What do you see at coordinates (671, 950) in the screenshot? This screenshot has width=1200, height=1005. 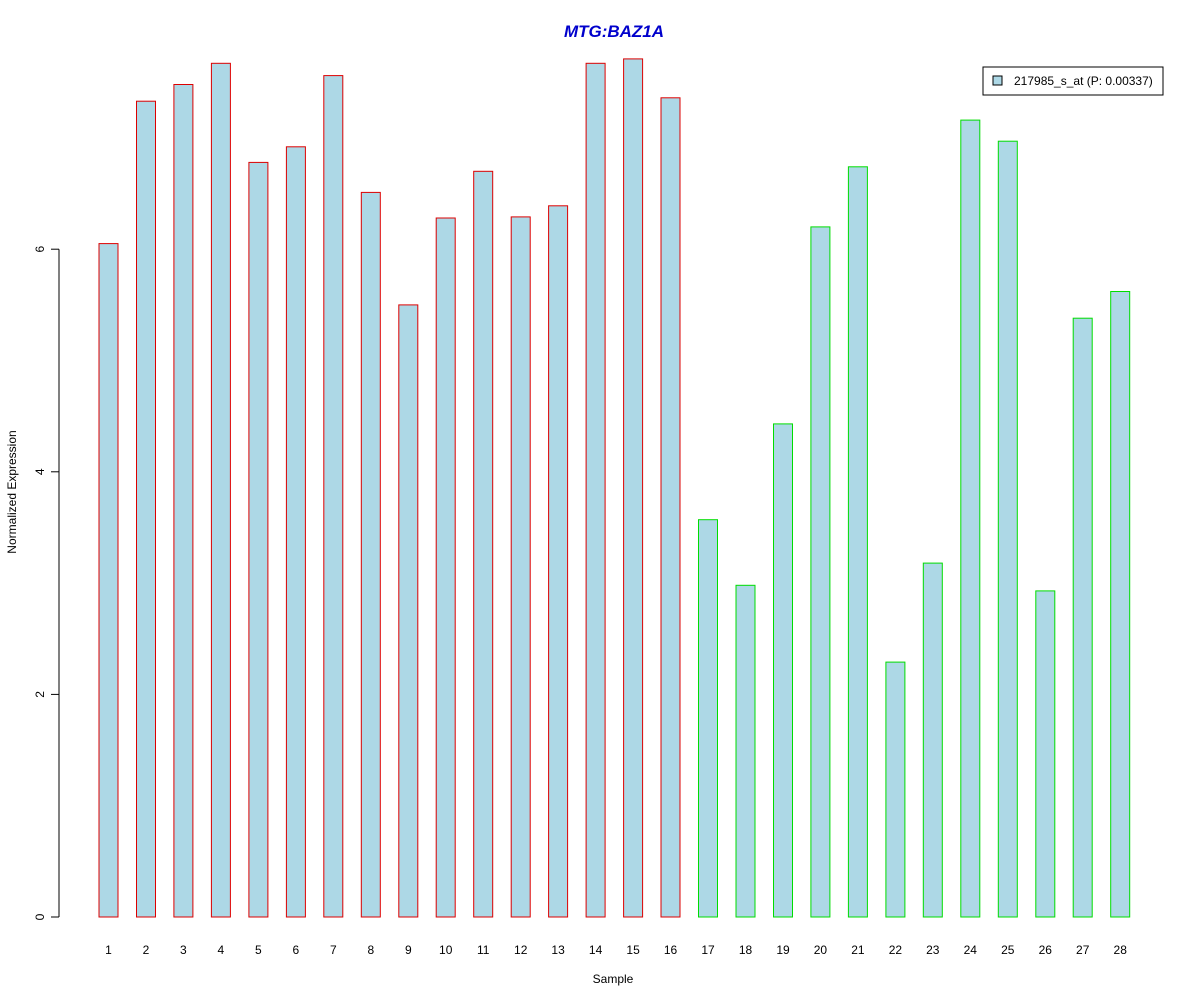 I see `x-tick-label: 16` at bounding box center [671, 950].